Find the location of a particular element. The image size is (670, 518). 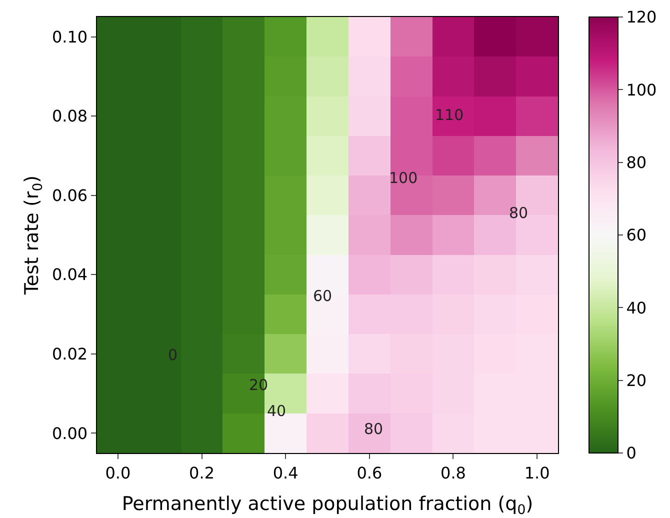

y-tick-label: 0.02 is located at coordinates (70, 354).